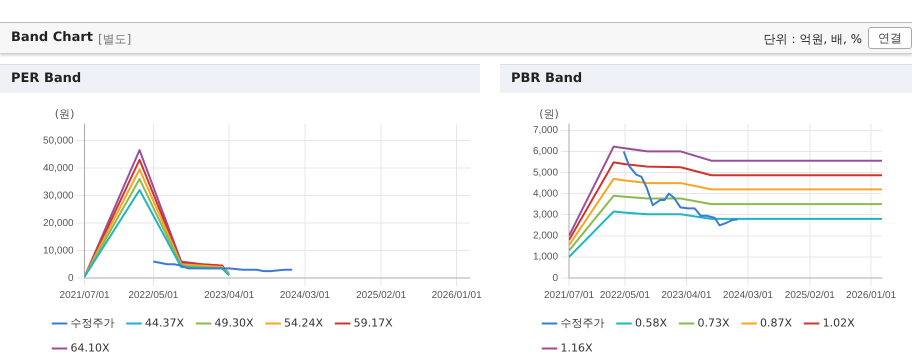 The width and height of the screenshot is (912, 364). I want to click on chart-title: PBR Band, so click(706, 78).